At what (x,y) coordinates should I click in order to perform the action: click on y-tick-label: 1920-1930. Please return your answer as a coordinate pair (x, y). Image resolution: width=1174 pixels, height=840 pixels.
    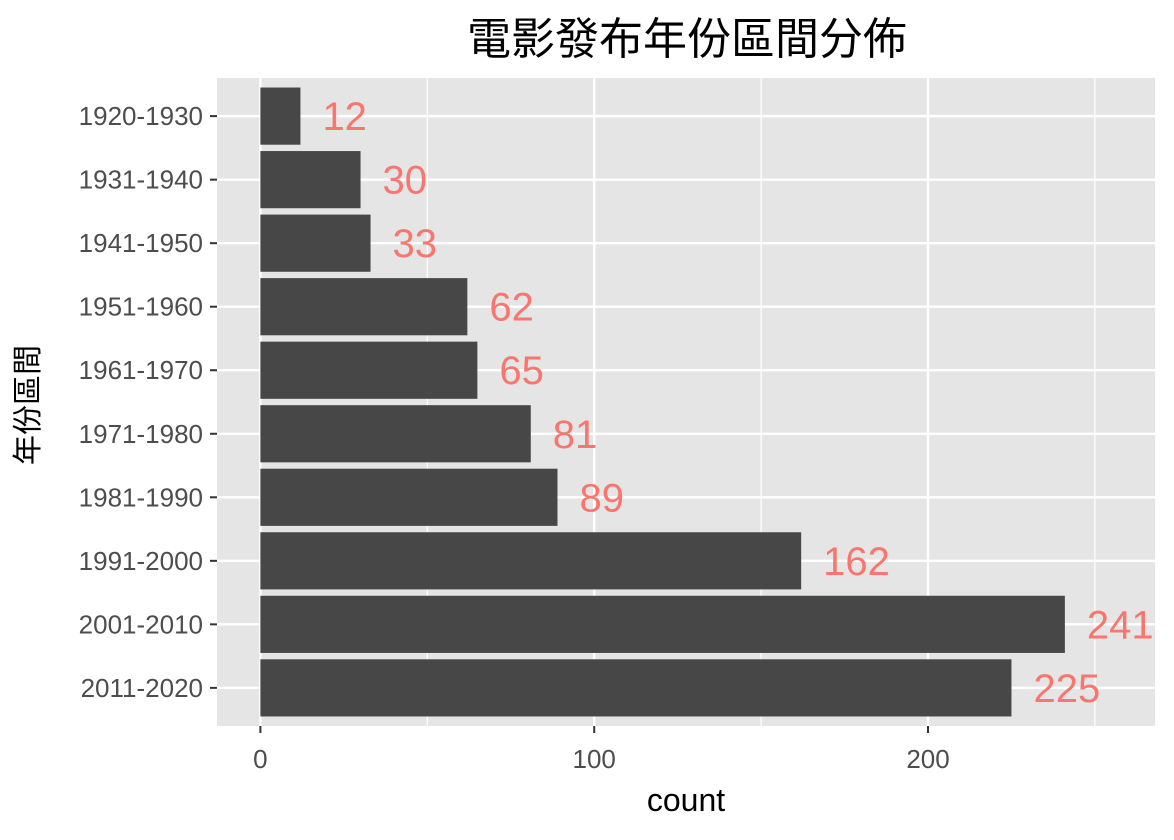
    Looking at the image, I should click on (141, 116).